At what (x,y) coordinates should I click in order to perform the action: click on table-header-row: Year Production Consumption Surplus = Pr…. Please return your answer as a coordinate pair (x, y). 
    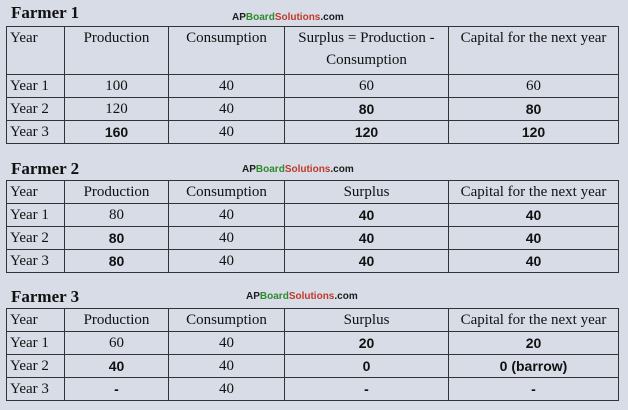
    Looking at the image, I should click on (312, 50).